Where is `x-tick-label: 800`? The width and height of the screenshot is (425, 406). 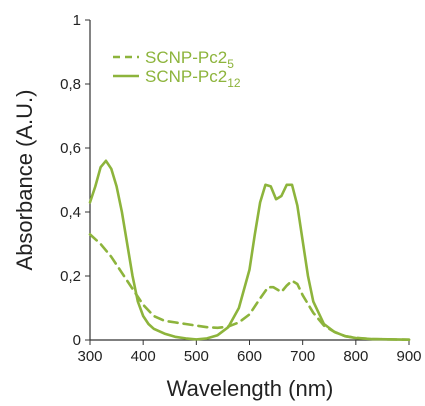 x-tick-label: 800 is located at coordinates (355, 356).